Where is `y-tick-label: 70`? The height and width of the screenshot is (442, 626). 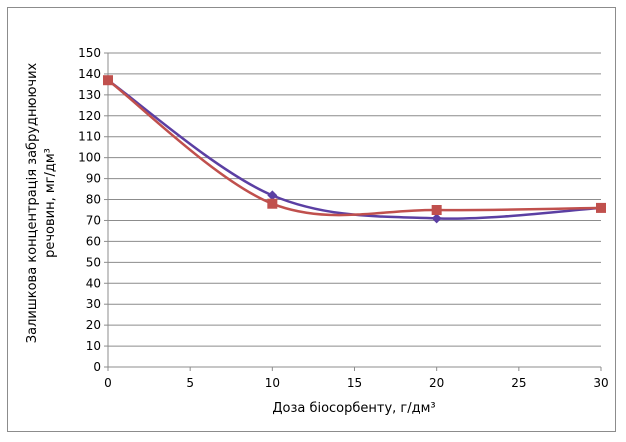 y-tick-label: 70 is located at coordinates (93, 220).